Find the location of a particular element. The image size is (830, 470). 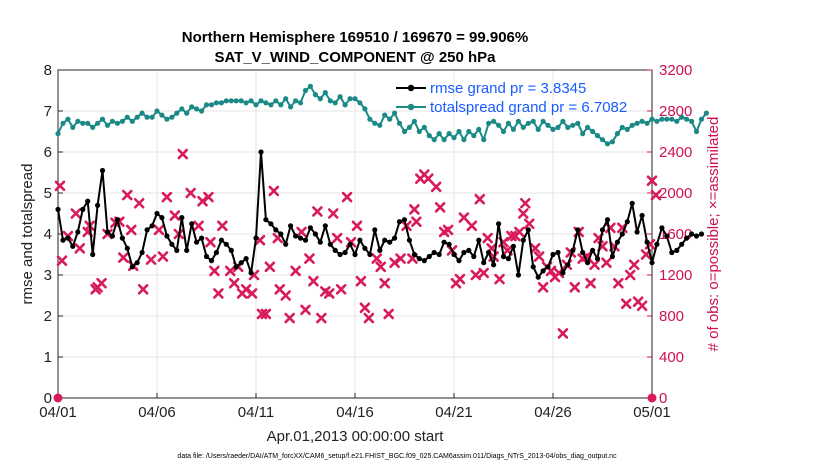

legend-label-spread: totalspread grand pr = 6.7082 is located at coordinates (528, 107).